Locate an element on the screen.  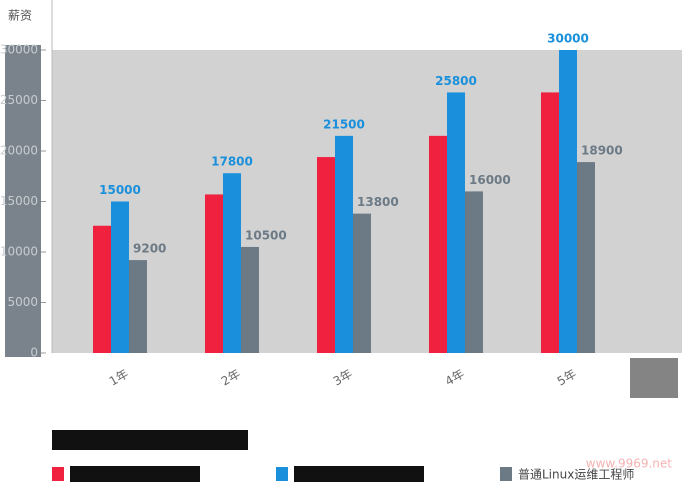
data-label: 16000 is located at coordinates (490, 180).